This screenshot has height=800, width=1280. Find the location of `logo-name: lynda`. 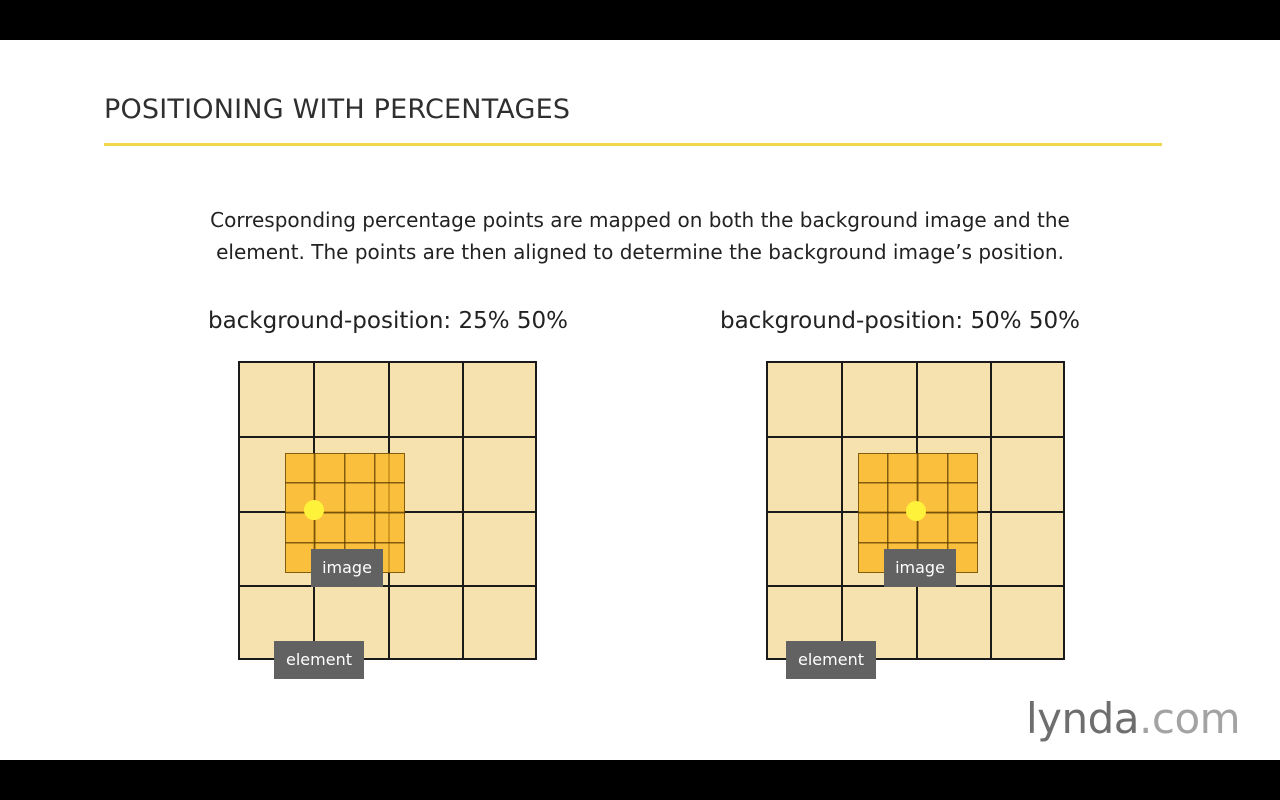

logo-name: lynda is located at coordinates (1083, 718).